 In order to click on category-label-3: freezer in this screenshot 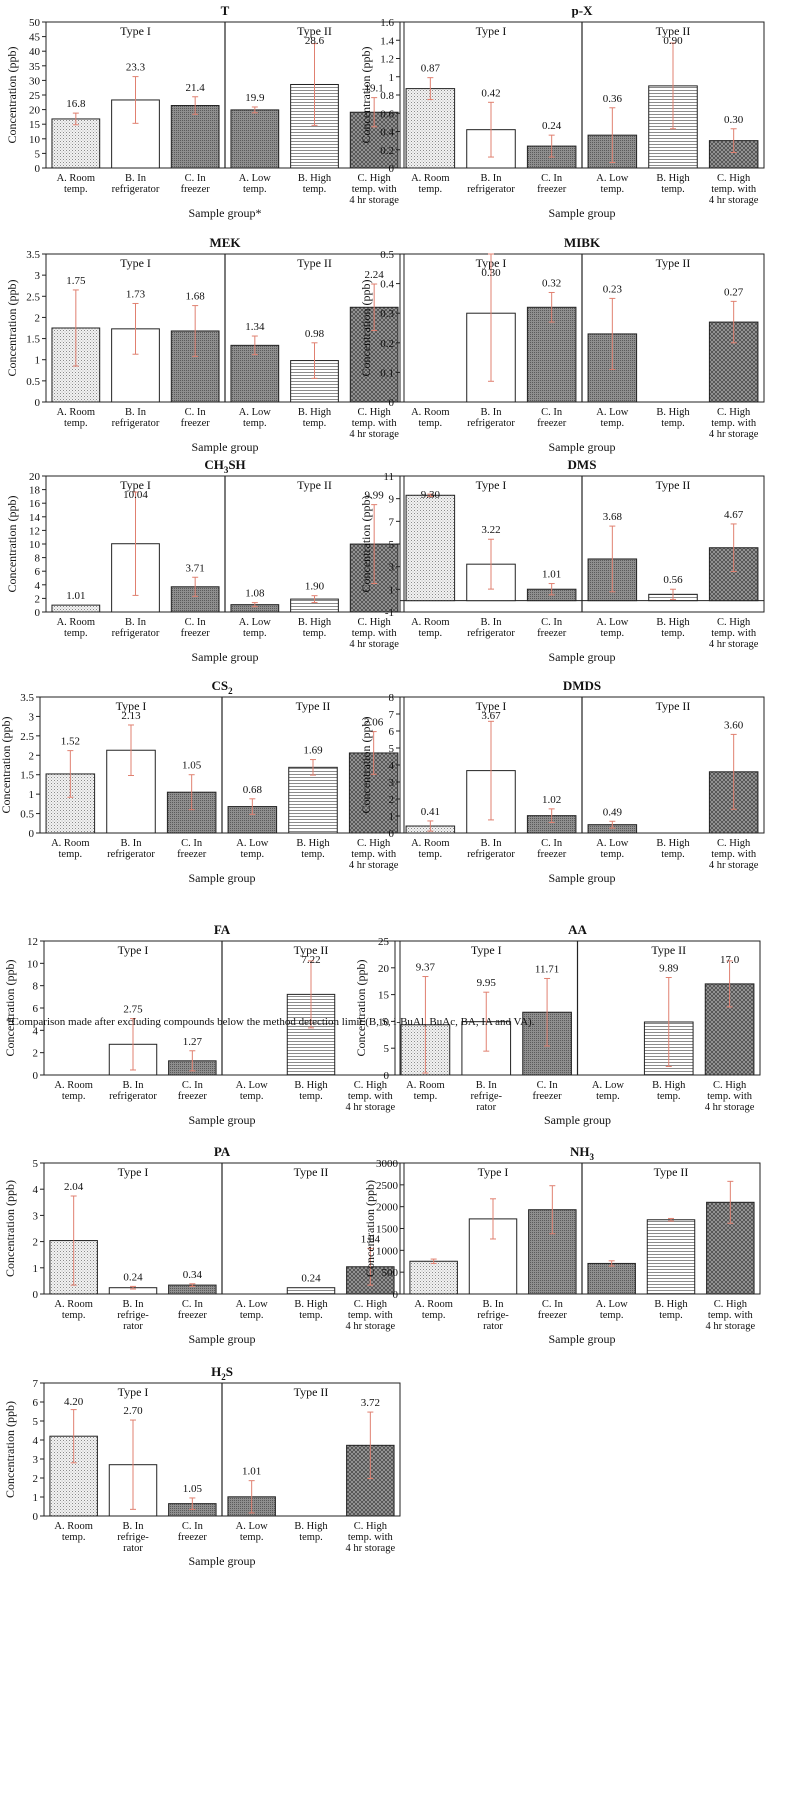, I will do `click(552, 854)`.